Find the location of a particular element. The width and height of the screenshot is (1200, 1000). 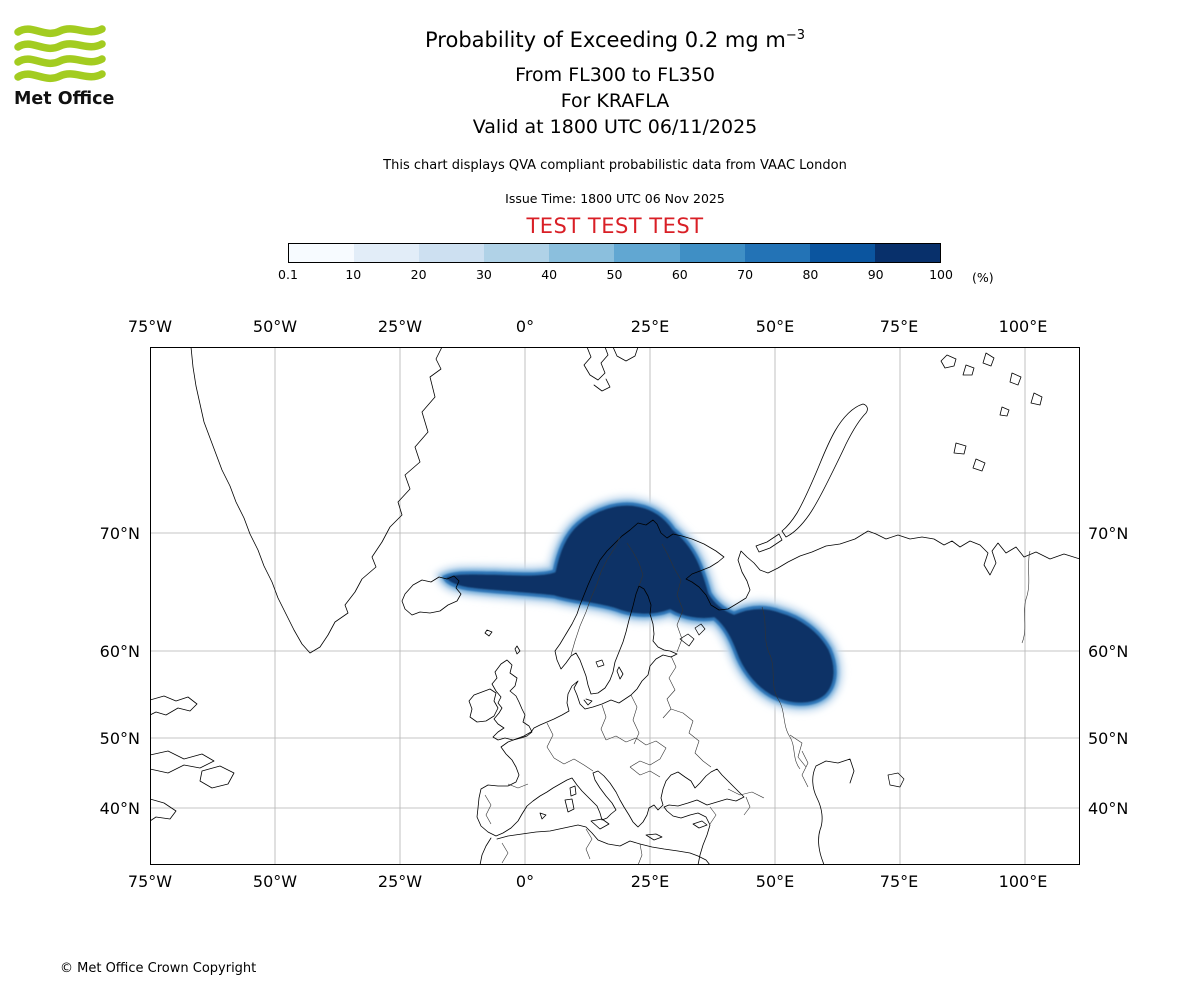

lon-label-top: 50°W is located at coordinates (275, 326).